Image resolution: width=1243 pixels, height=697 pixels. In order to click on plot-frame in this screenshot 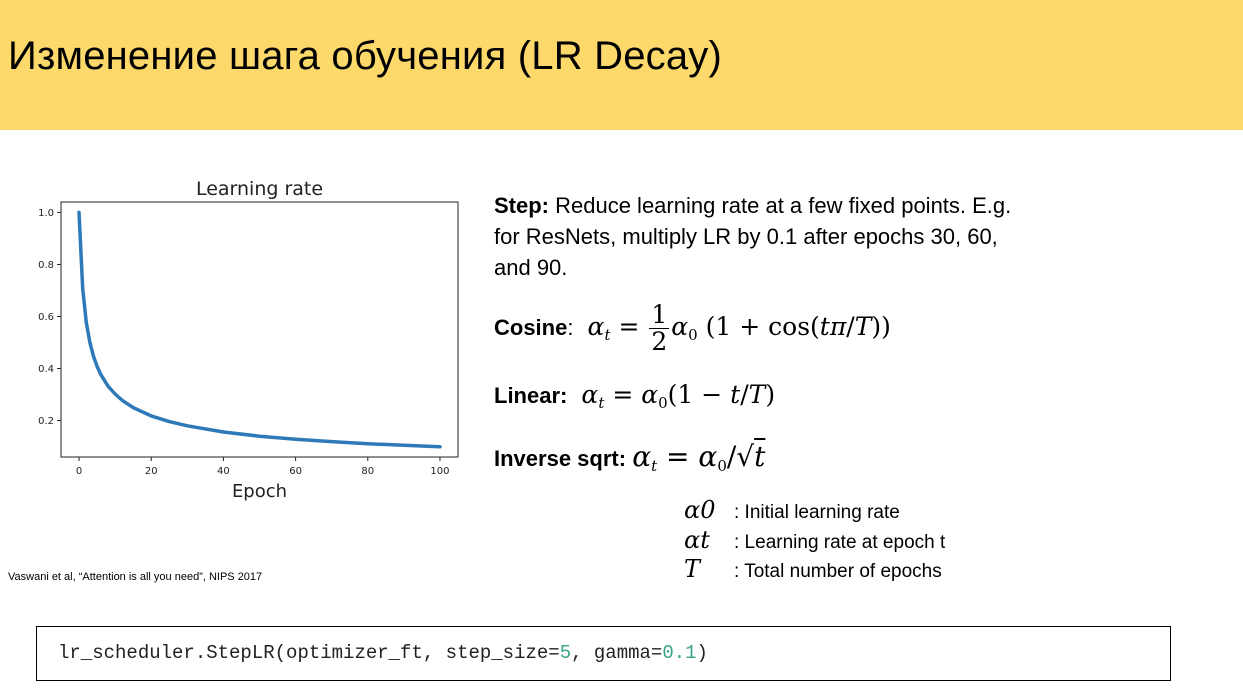, I will do `click(259, 329)`.